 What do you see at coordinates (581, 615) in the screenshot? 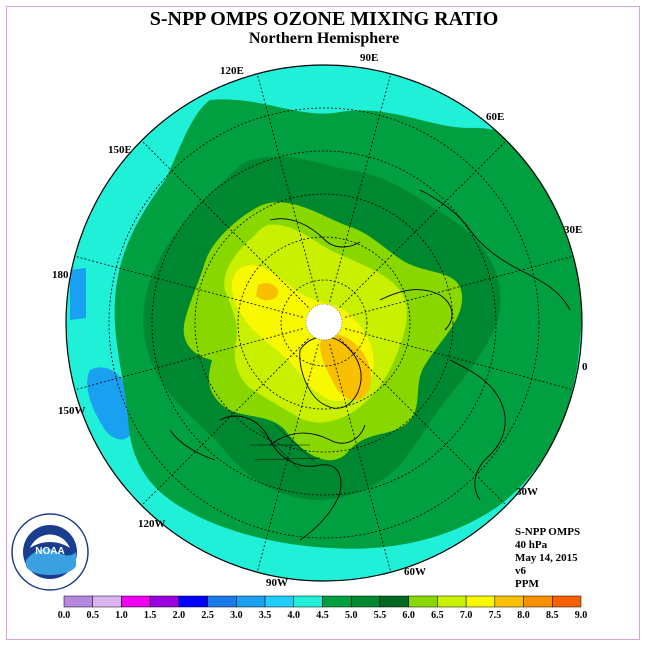
I see `colorbar-tick-label: 9.0` at bounding box center [581, 615].